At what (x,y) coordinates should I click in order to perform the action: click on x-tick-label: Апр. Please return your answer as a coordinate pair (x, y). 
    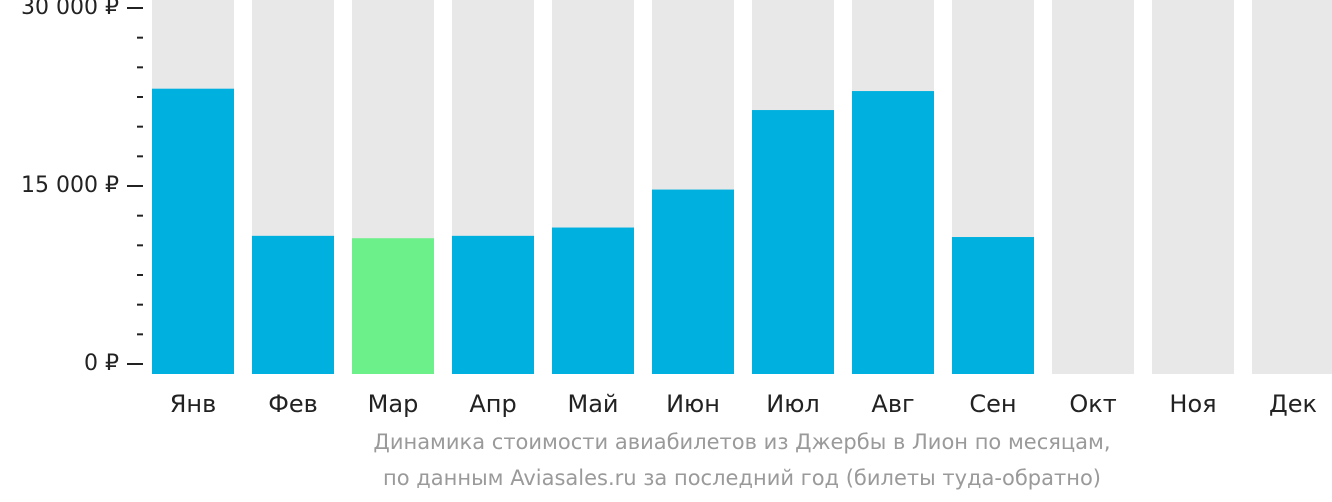
    Looking at the image, I should click on (492, 404).